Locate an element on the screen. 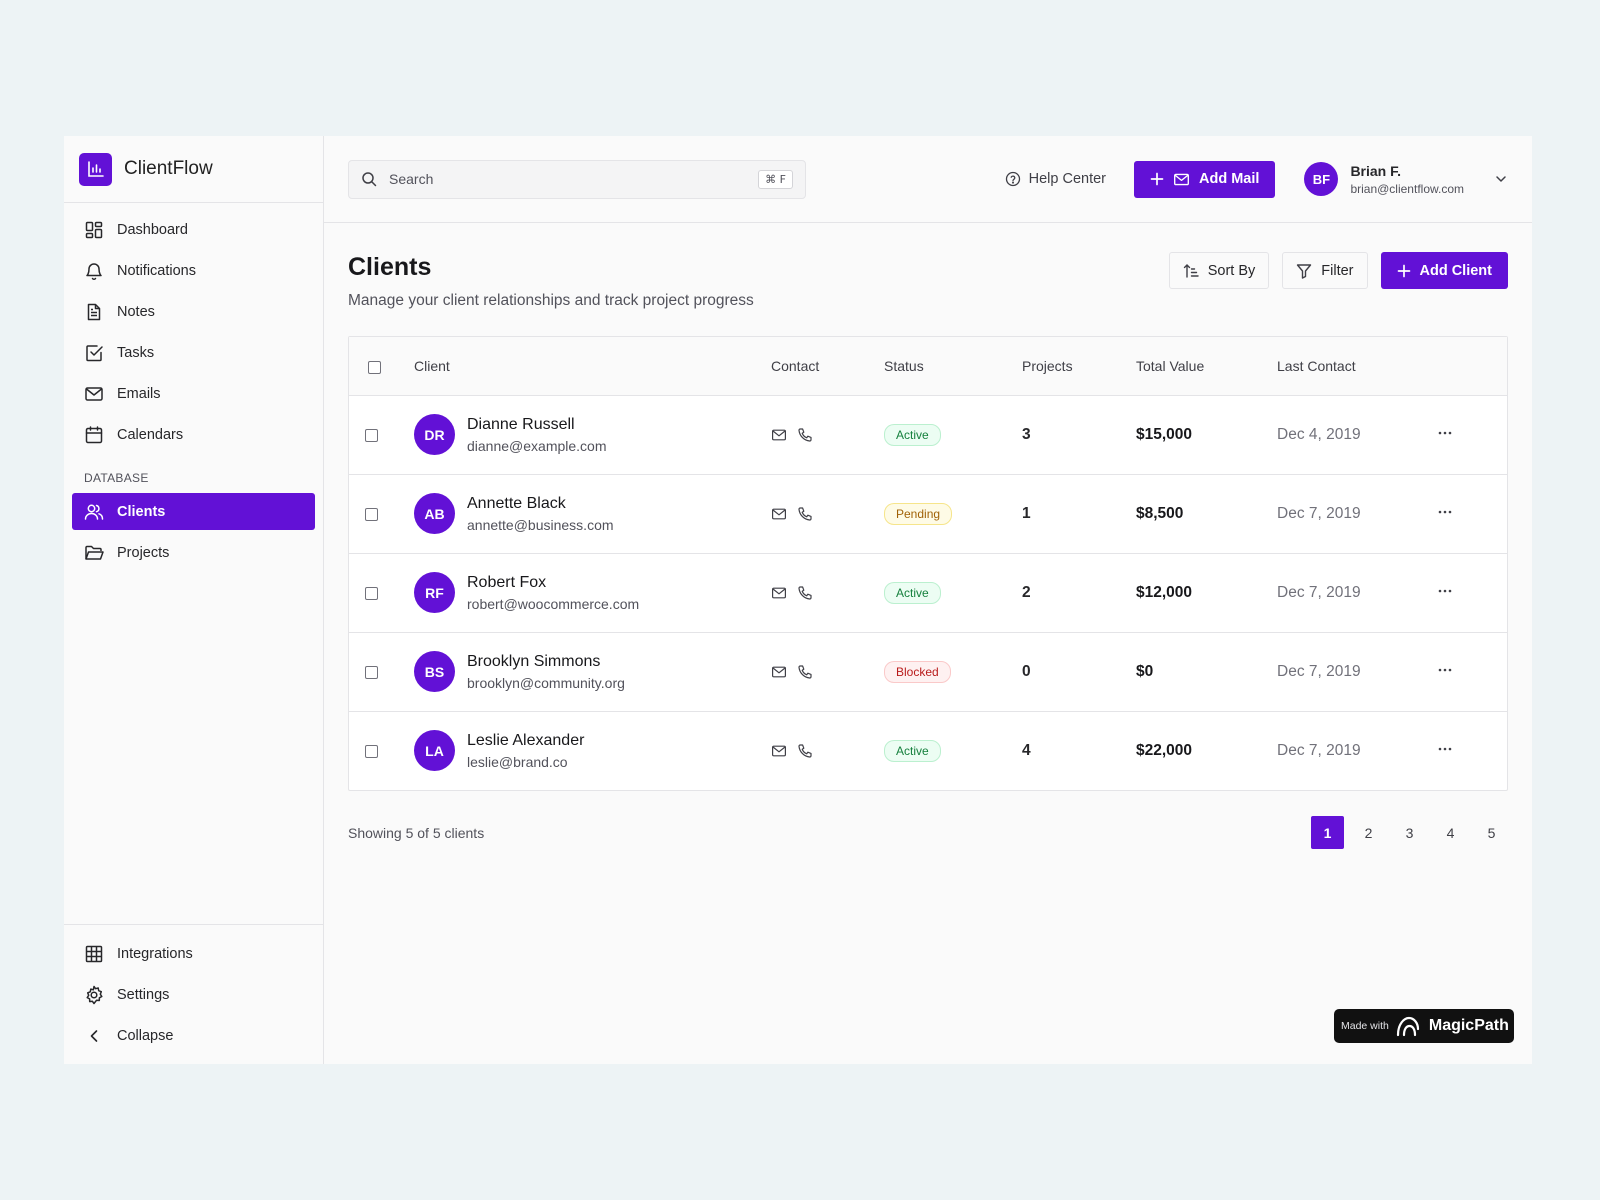 The image size is (1600, 1200). page-button-2: 2 is located at coordinates (1368, 832).